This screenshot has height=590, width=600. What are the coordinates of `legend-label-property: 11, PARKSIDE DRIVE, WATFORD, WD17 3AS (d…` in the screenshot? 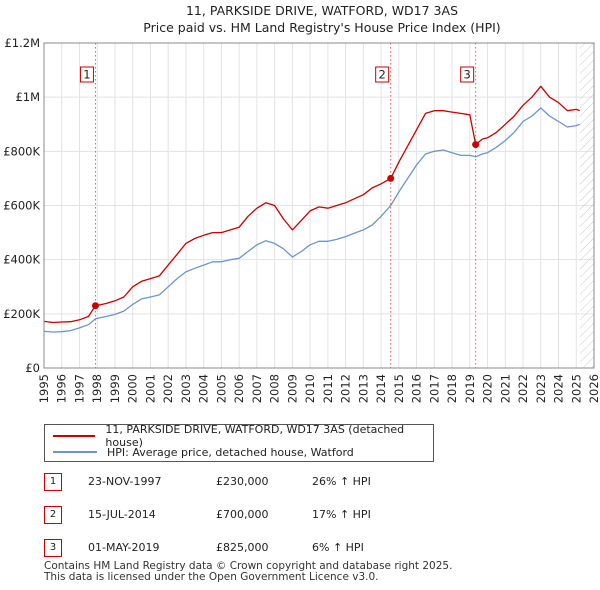 It's located at (255, 436).